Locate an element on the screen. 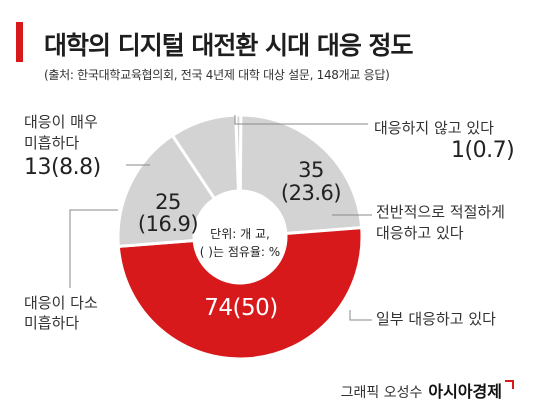 Image resolution: width=550 pixels, height=414 pixels. leader-somewhat-lacking is located at coordinates (93, 248).